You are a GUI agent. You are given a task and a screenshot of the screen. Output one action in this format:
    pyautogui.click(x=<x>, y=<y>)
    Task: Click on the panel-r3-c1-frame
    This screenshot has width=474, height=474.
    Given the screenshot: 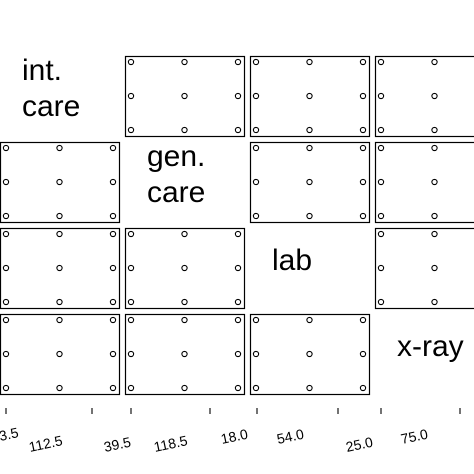 What is the action you would take?
    pyautogui.click(x=60, y=268)
    